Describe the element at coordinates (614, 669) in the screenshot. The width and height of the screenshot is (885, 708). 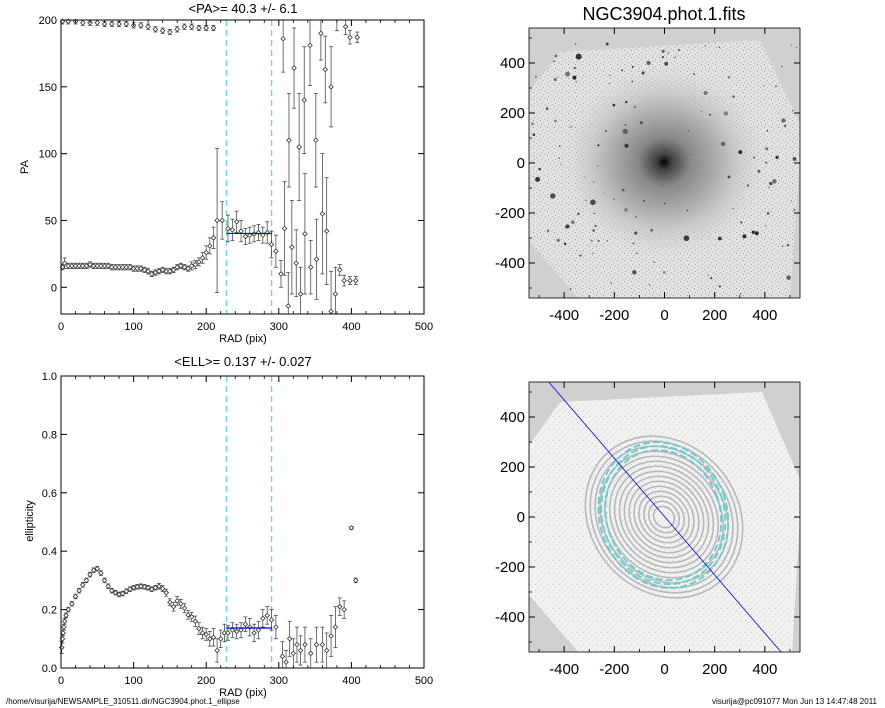
I see `x-tick-label: -200` at that location.